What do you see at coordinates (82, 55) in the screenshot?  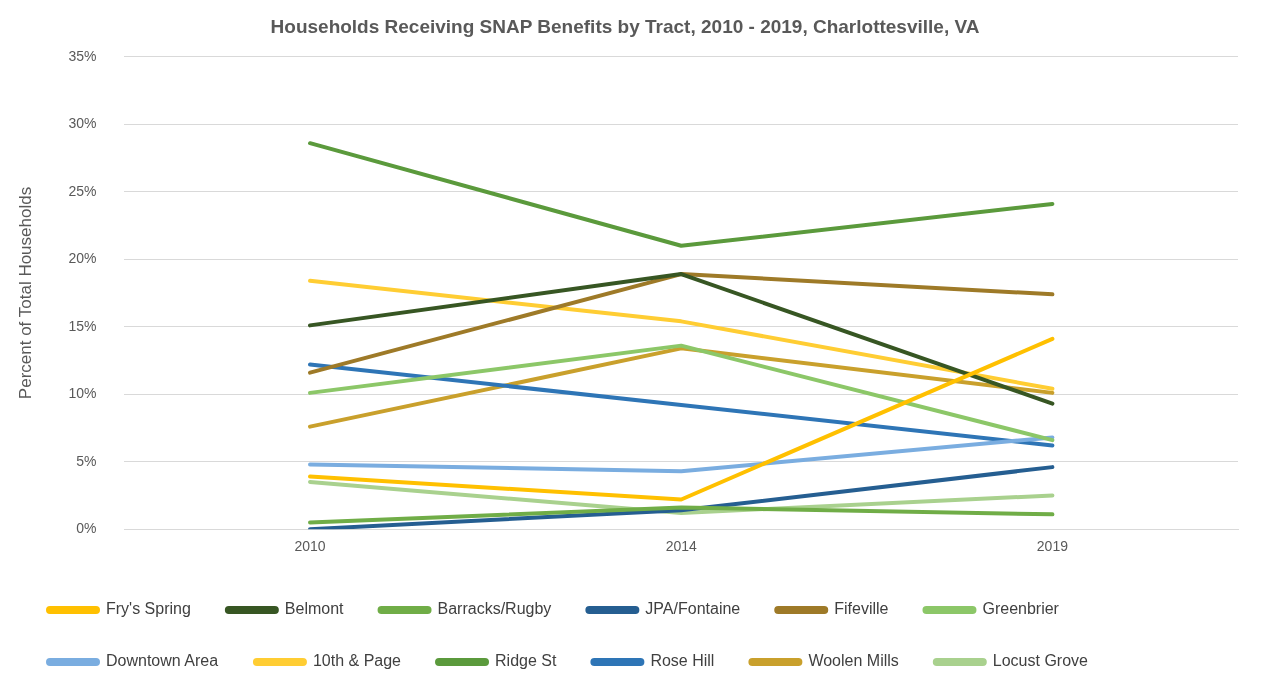 I see `y-tick-label: 35%` at bounding box center [82, 55].